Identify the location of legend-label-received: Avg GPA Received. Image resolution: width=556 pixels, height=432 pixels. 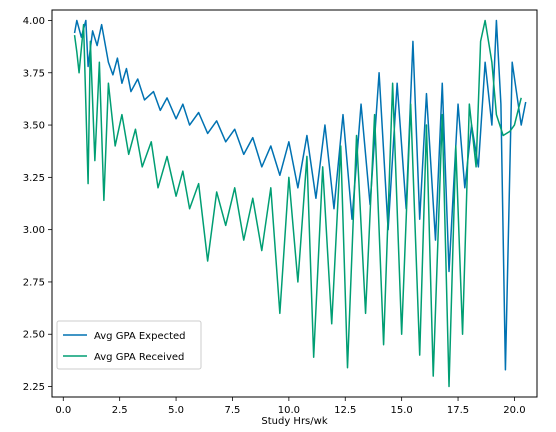
(139, 357).